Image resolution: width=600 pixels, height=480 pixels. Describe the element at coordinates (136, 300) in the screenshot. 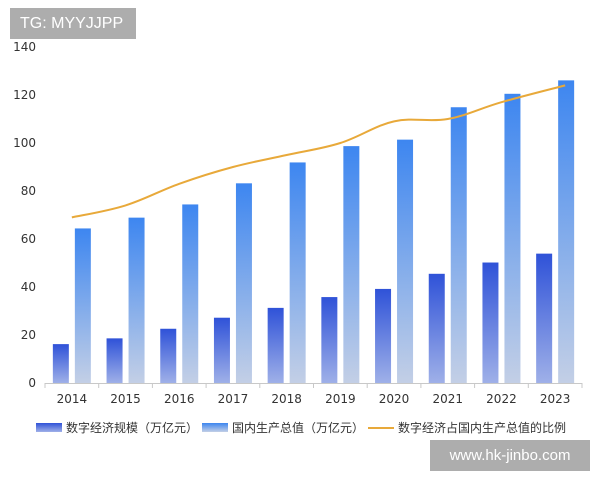

I see `bar-gdp-2015` at that location.